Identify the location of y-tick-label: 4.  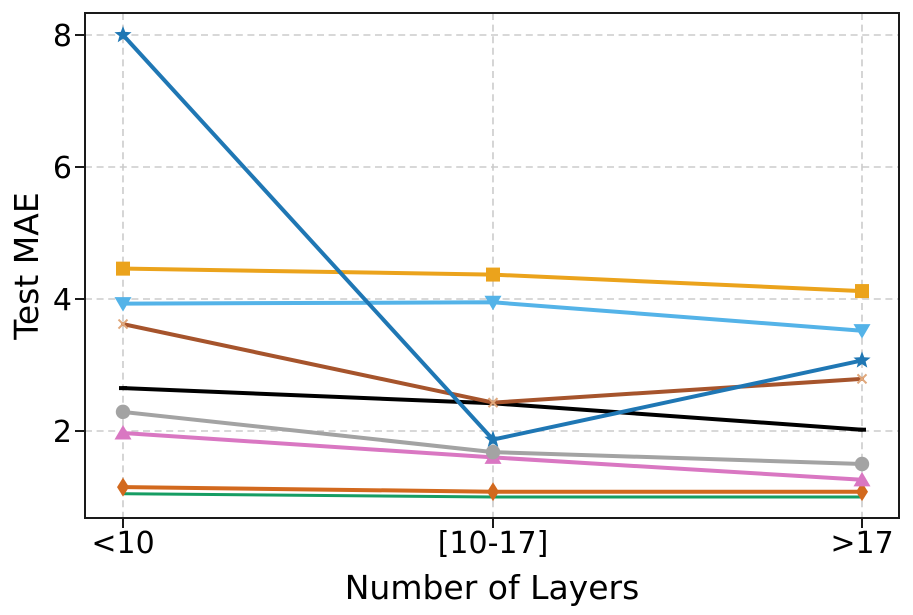
(62, 300).